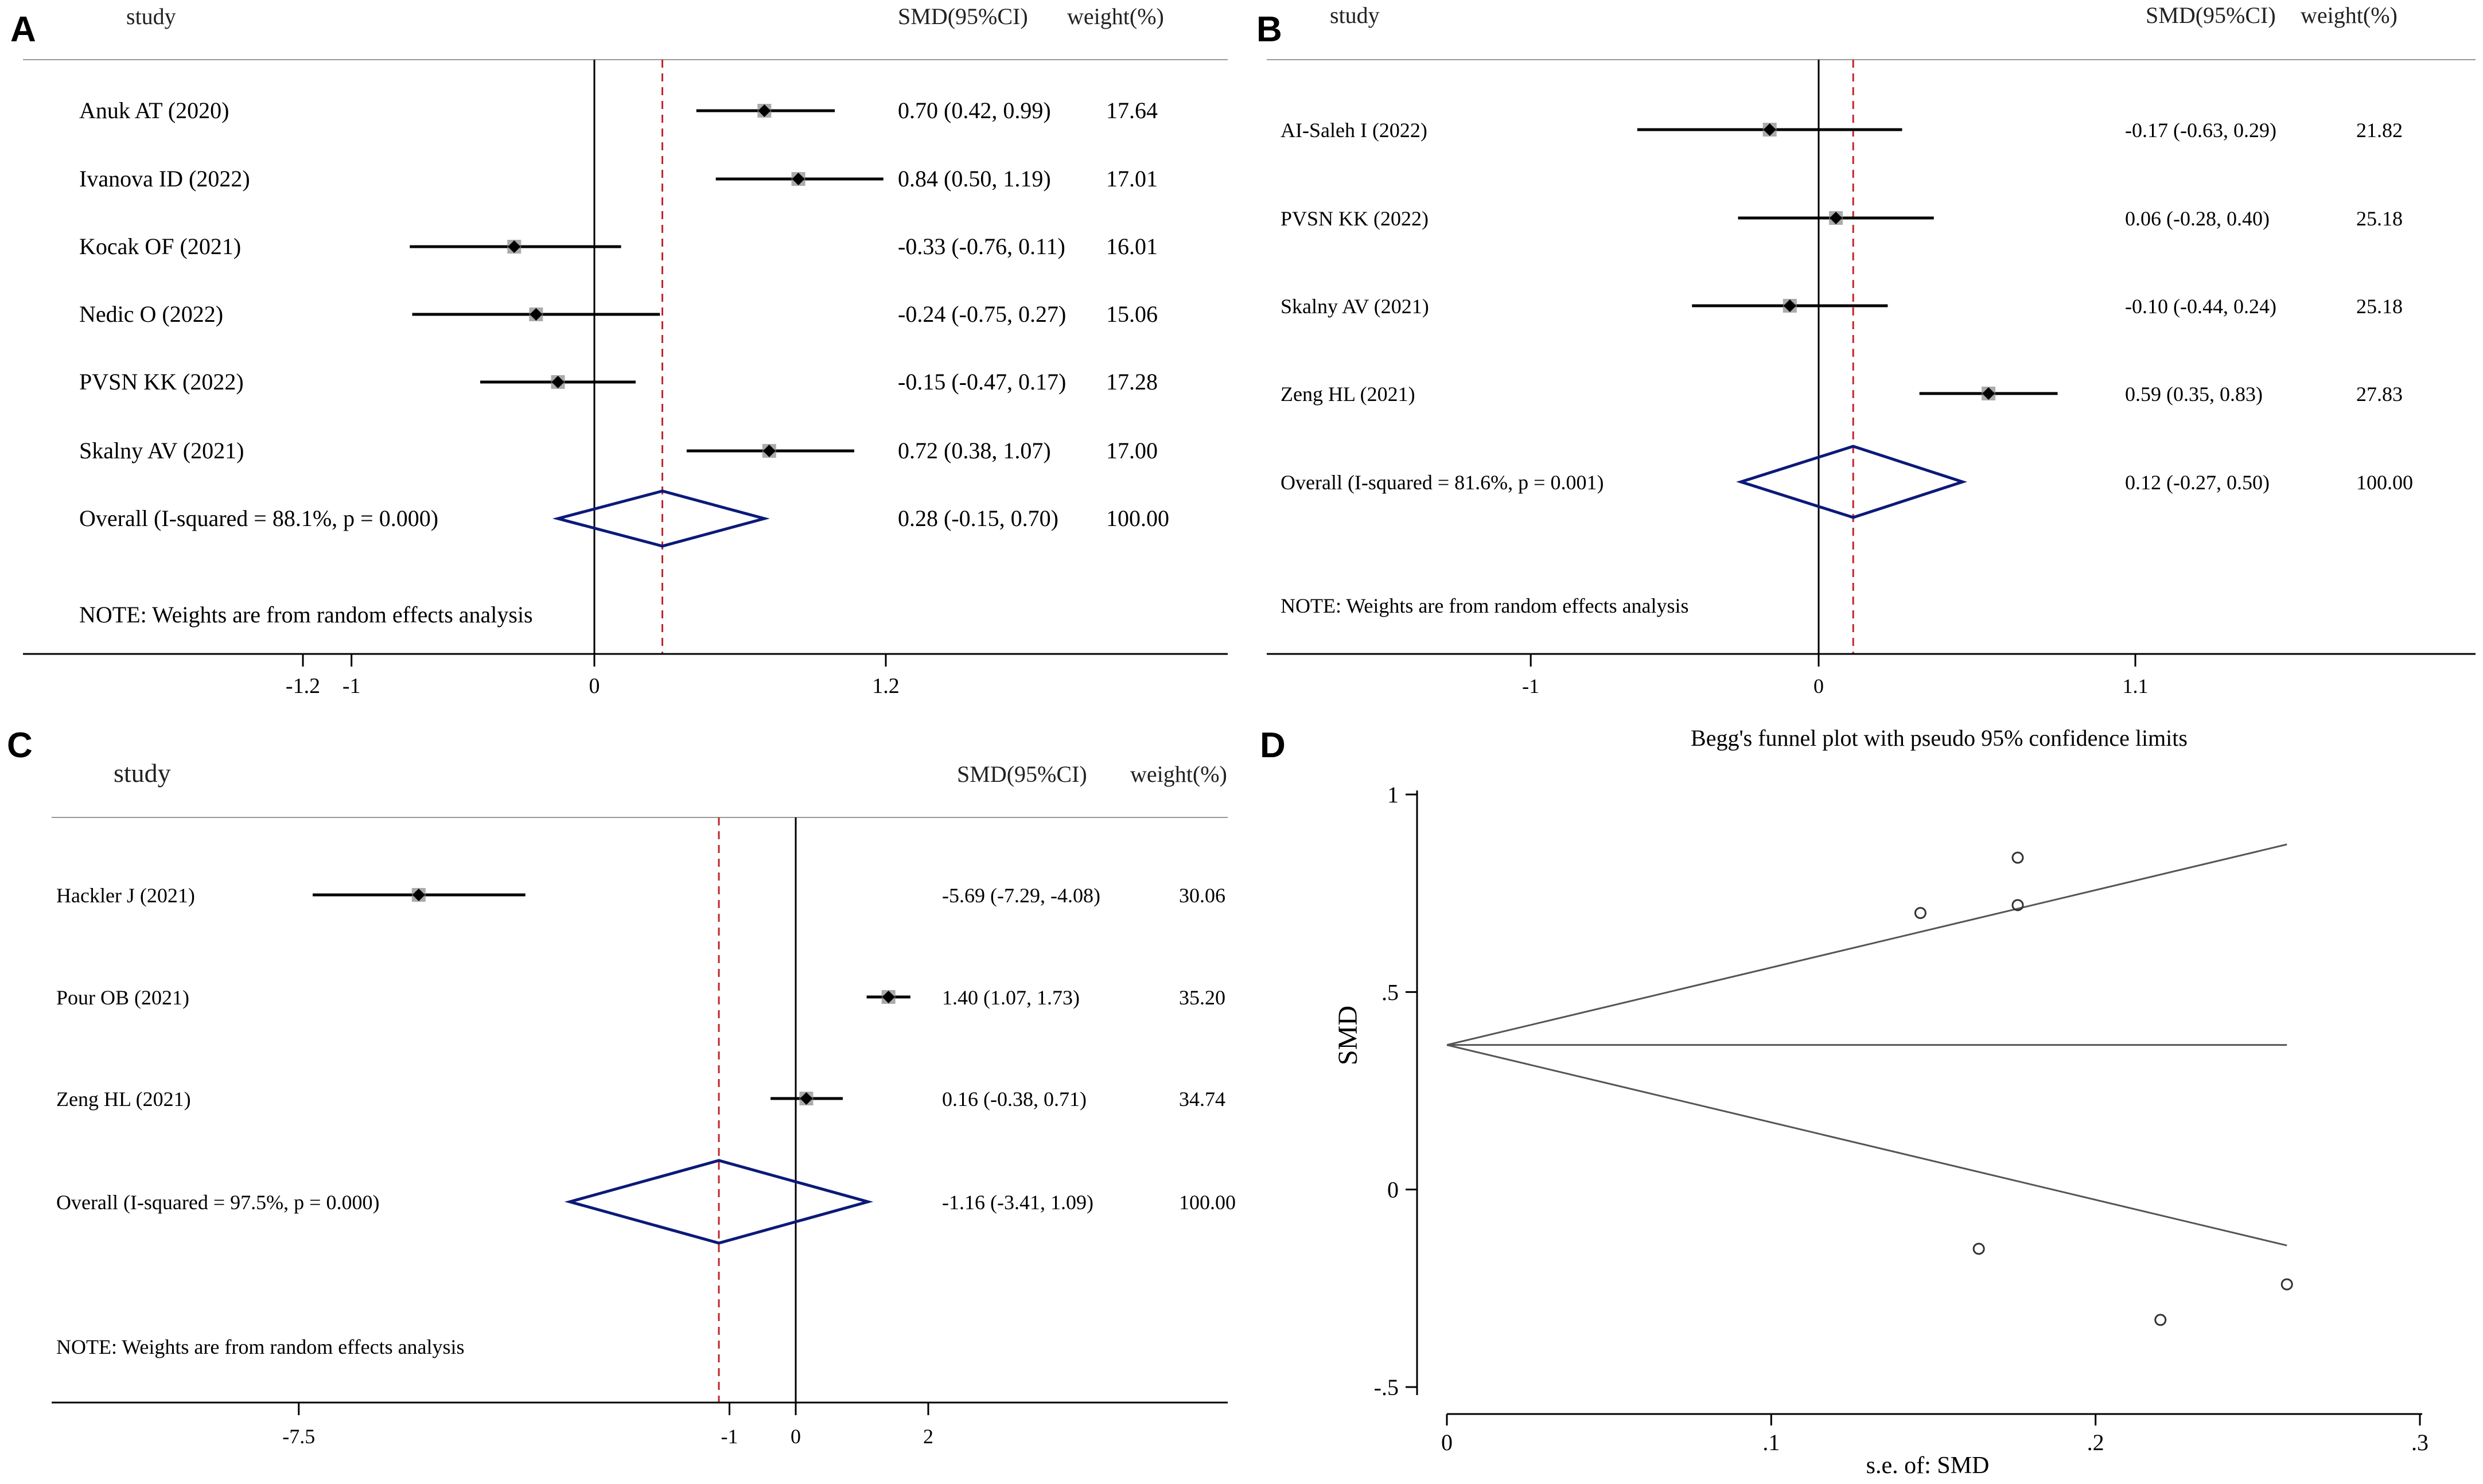  I want to click on effect-estimate-text: -0.17 (-0.63, 0.29), so click(2200, 130).